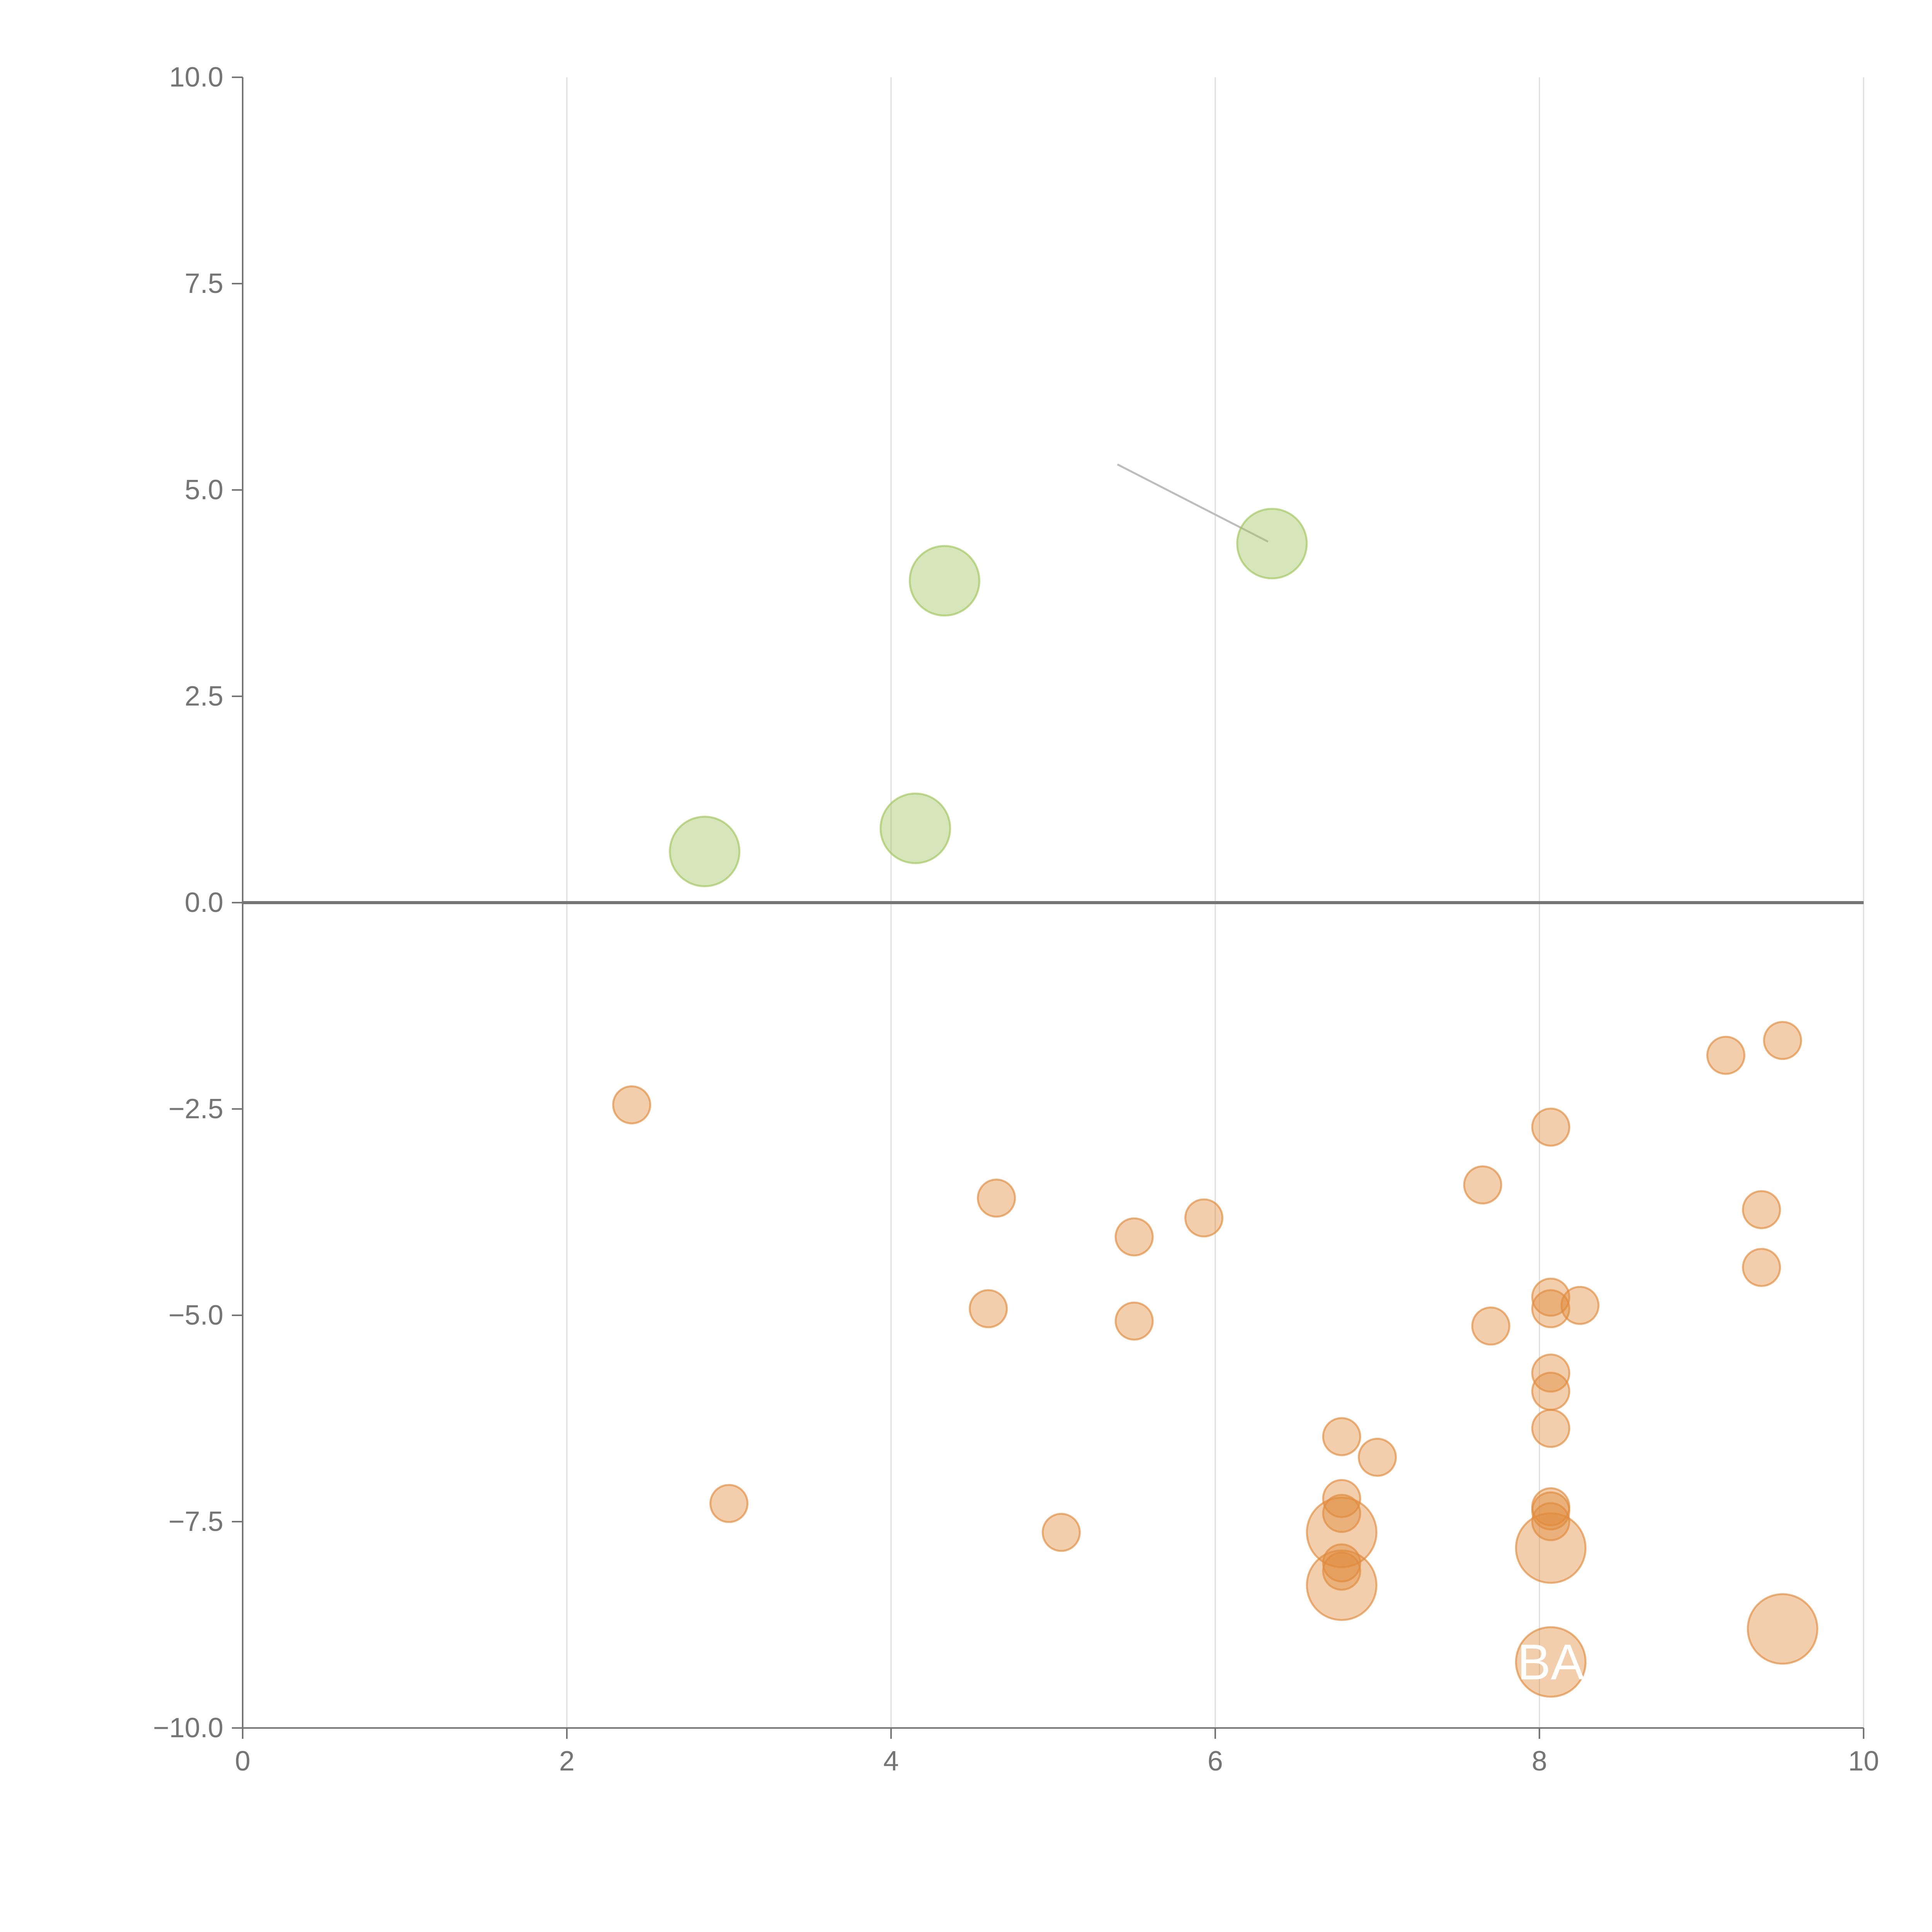 This screenshot has height=1932, width=1932. Describe the element at coordinates (243, 1761) in the screenshot. I see `x-tick-label: 0` at that location.